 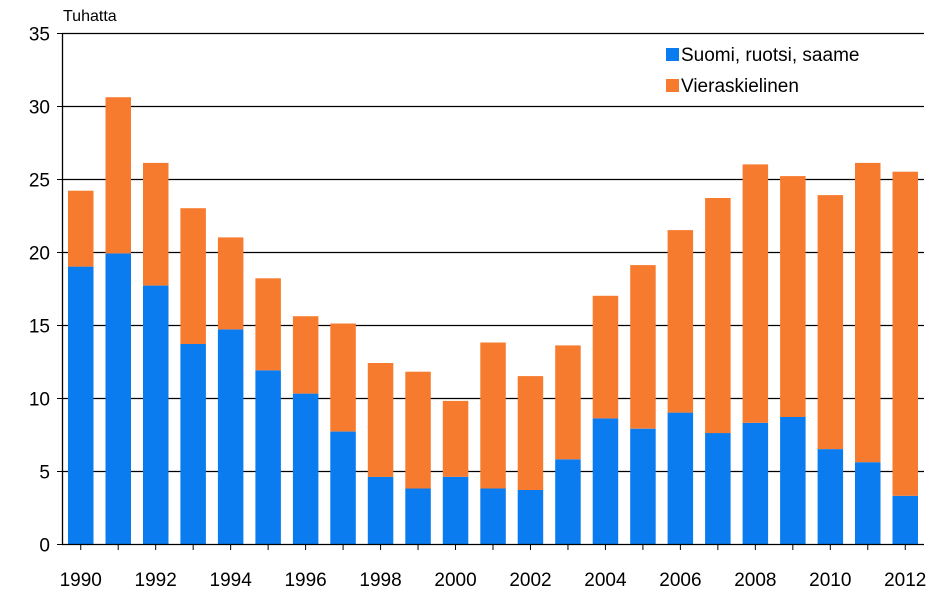 What do you see at coordinates (39, 108) in the screenshot?
I see `y-tick-label: 30` at bounding box center [39, 108].